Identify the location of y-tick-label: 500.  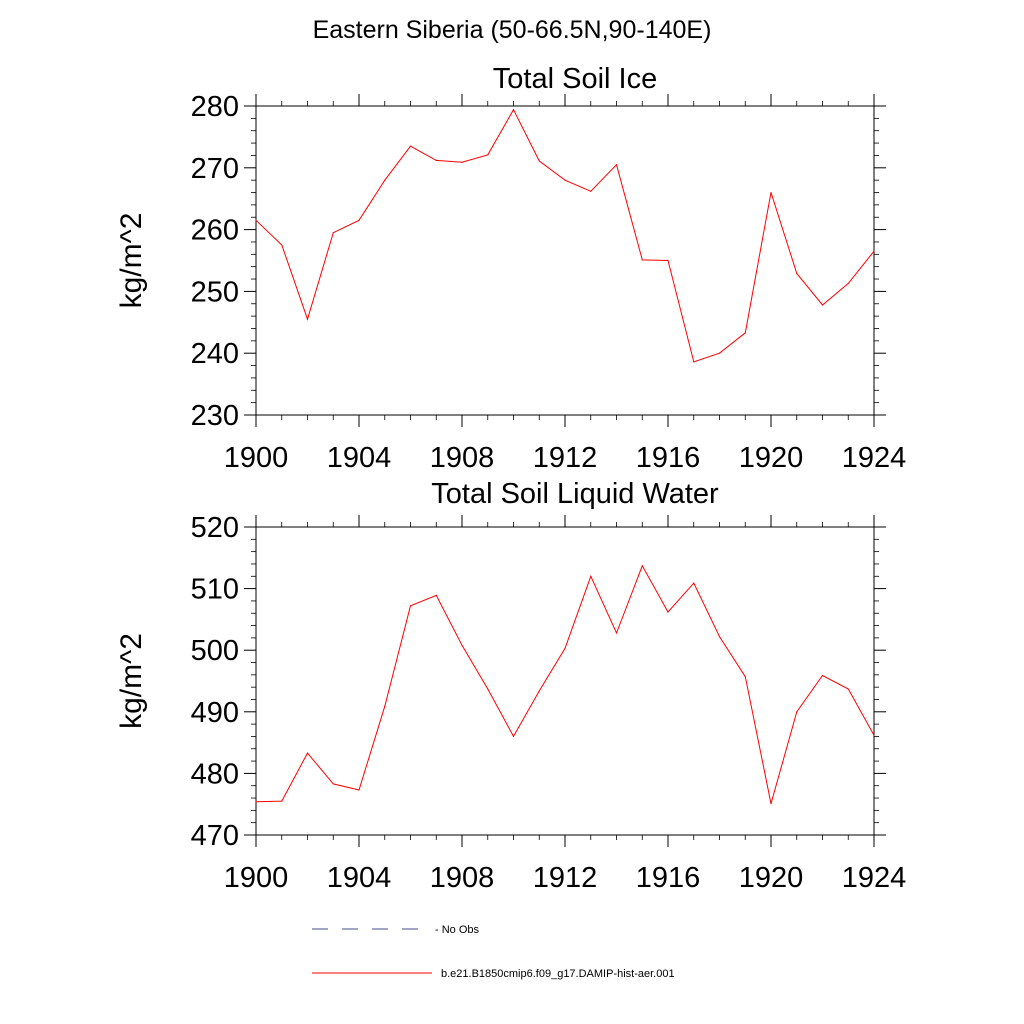
(215, 651).